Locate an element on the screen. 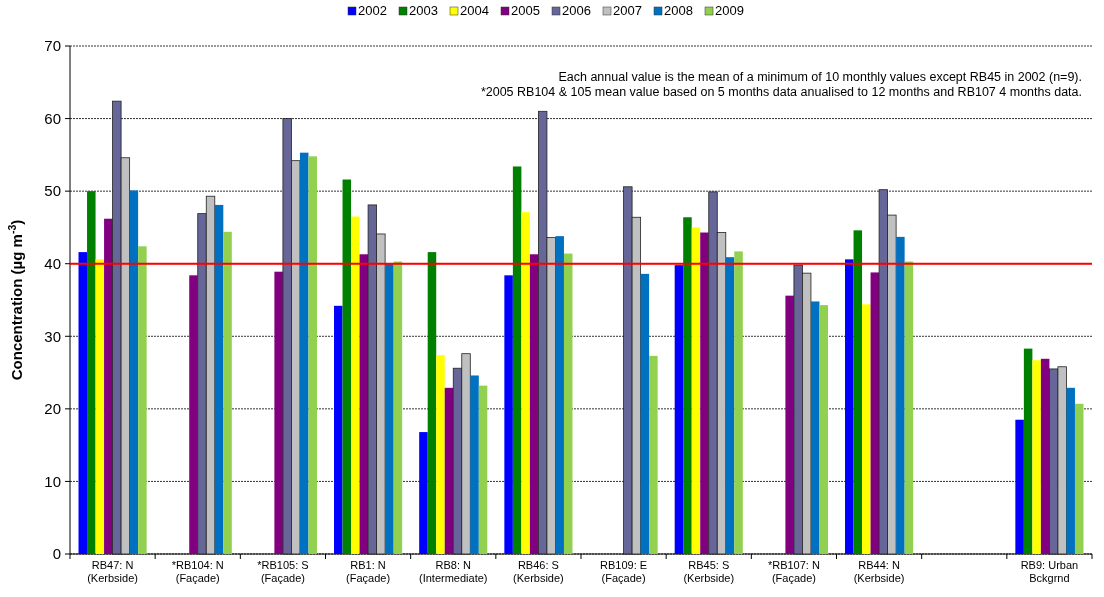  x-tick-label: *RB105: S (Façade) is located at coordinates (283, 571).